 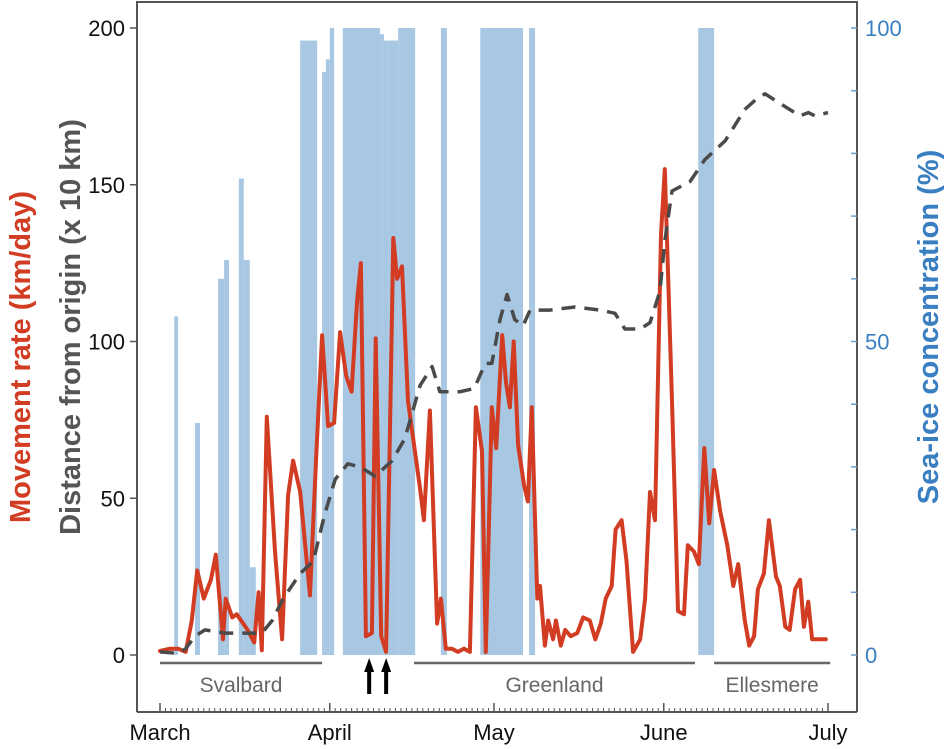 What do you see at coordinates (827, 732) in the screenshot?
I see `x-tick-label: July` at bounding box center [827, 732].